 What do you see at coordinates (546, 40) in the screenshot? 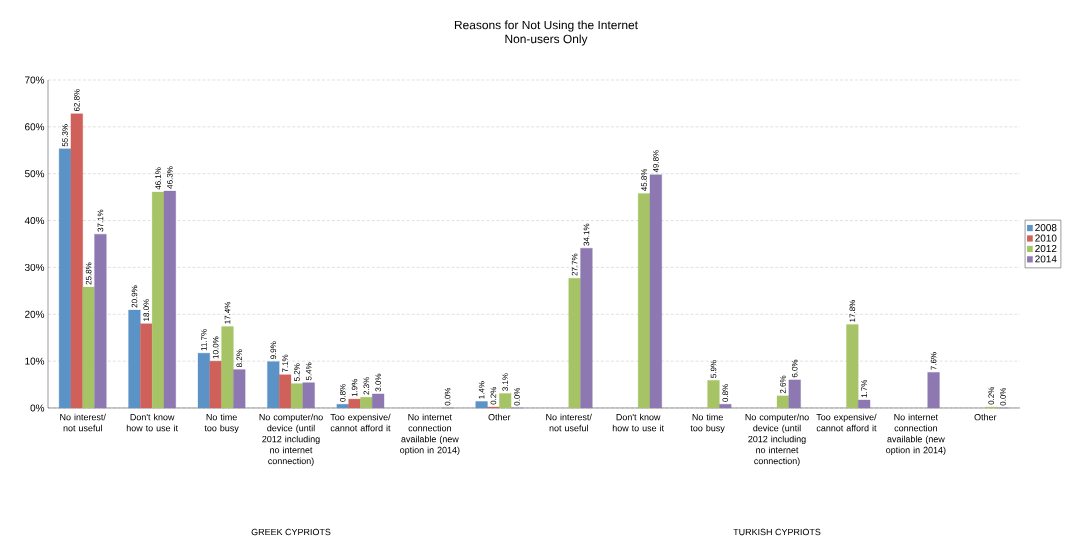
I see `chart-subtitle: Non-users Only` at bounding box center [546, 40].